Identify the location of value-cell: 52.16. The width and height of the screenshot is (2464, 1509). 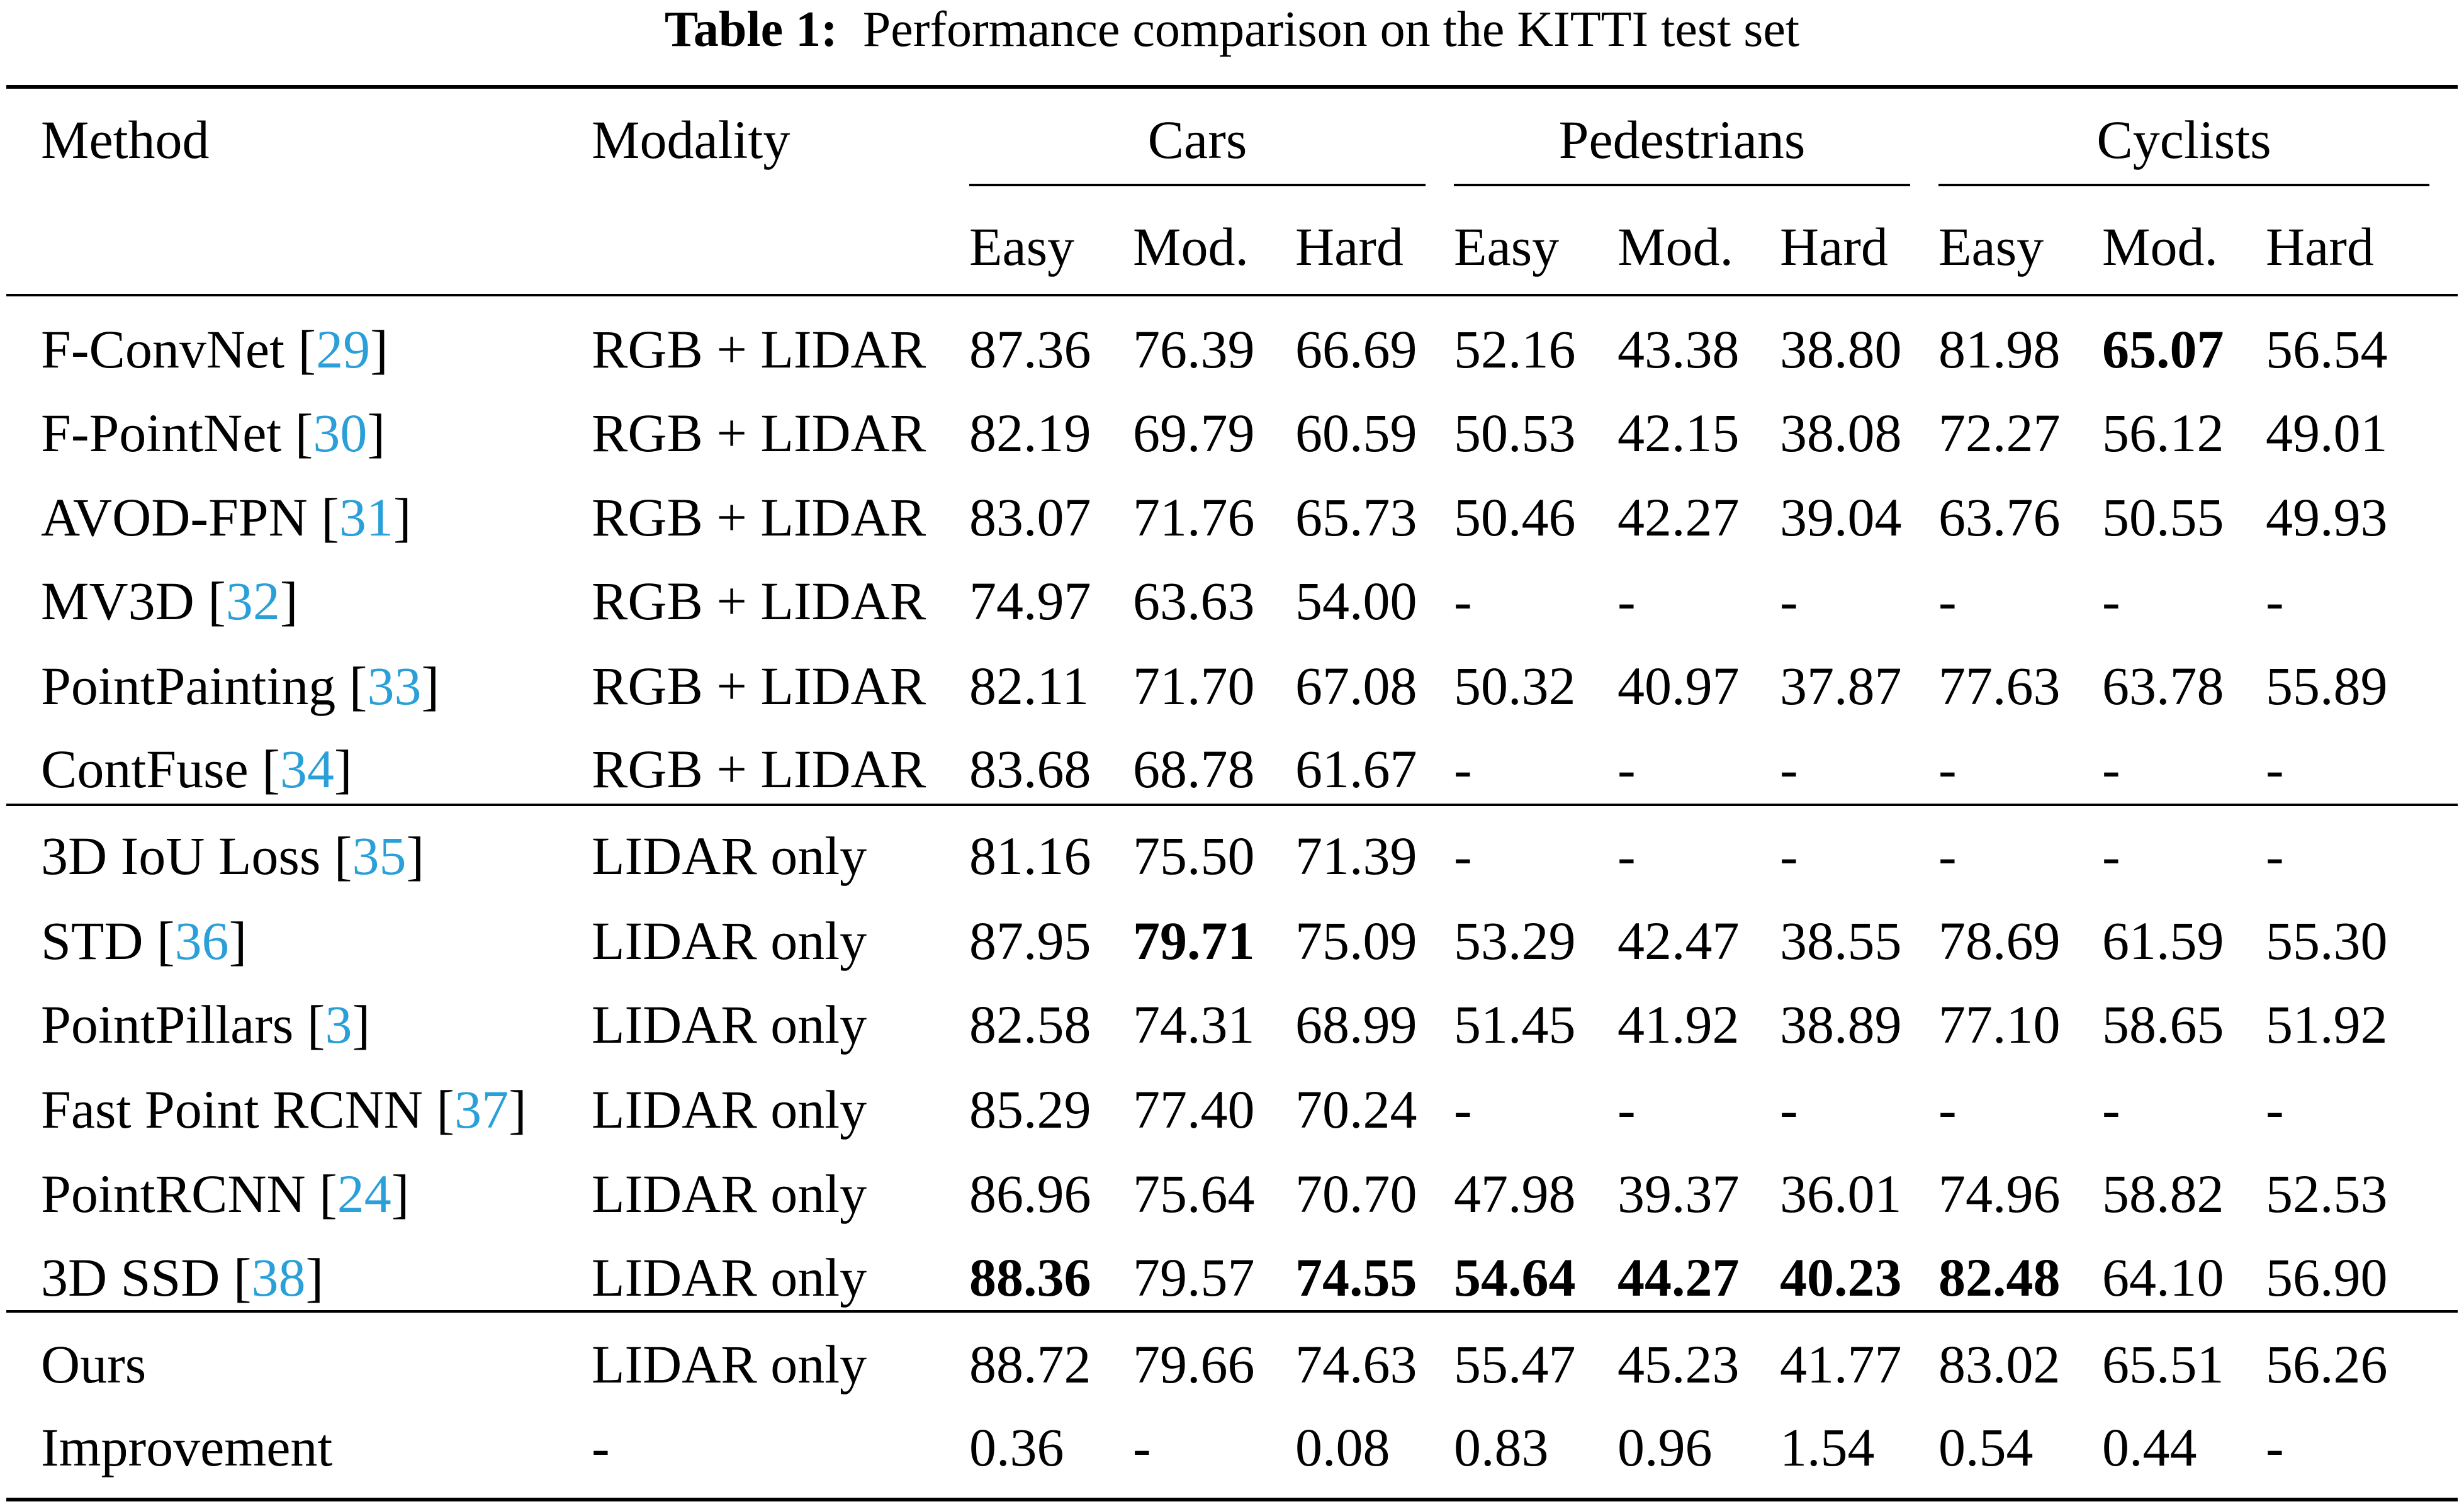
(1515, 349).